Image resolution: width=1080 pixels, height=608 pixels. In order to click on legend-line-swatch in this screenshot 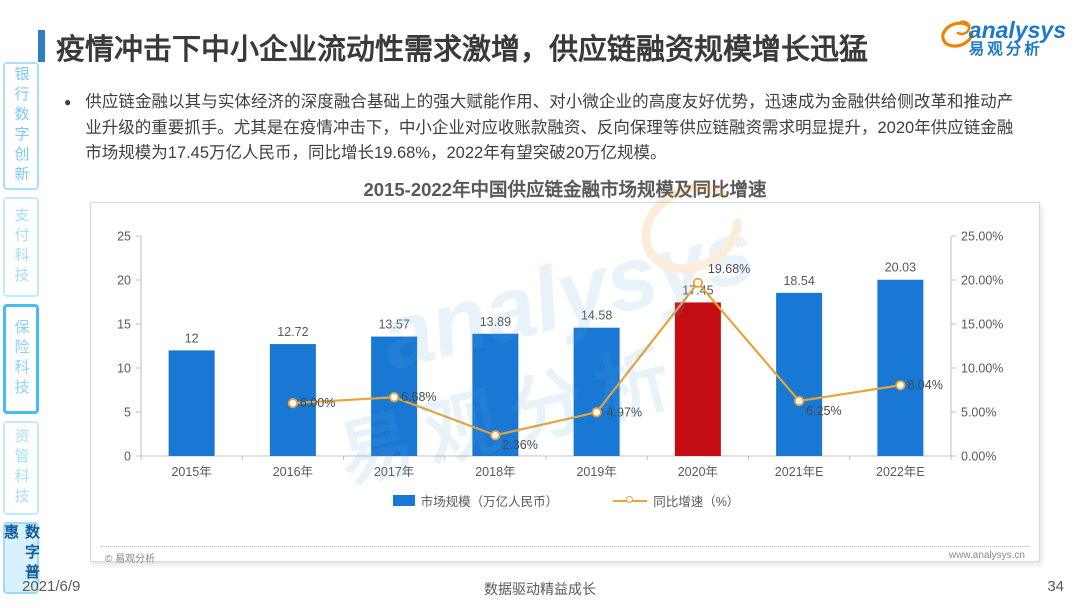, I will do `click(630, 499)`.